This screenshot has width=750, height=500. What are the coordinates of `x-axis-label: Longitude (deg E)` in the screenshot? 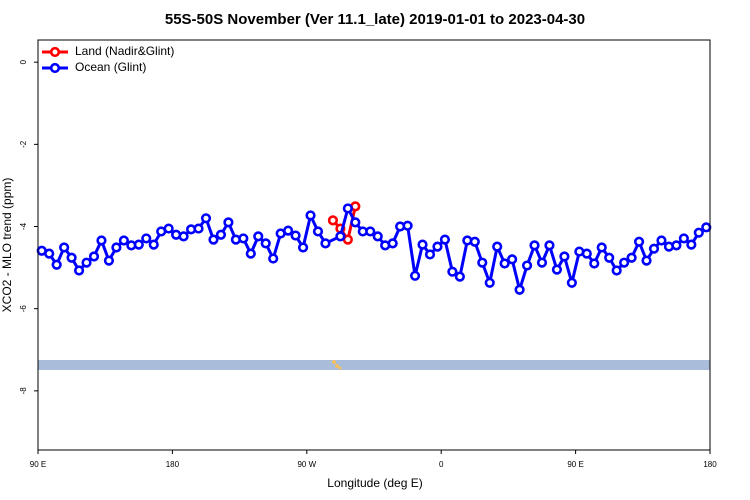 It's located at (374, 483).